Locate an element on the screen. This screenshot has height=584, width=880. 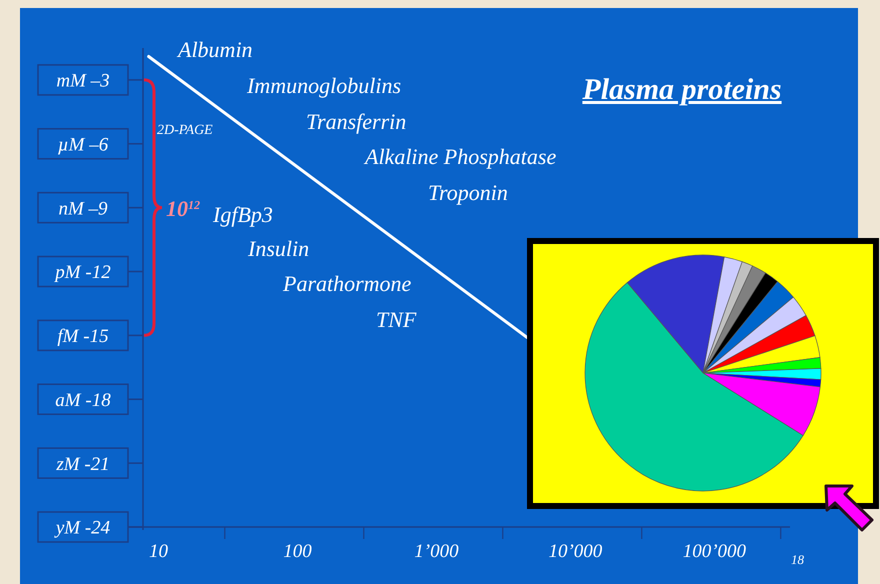
y-tick-label: yM -24 is located at coordinates (82, 528).